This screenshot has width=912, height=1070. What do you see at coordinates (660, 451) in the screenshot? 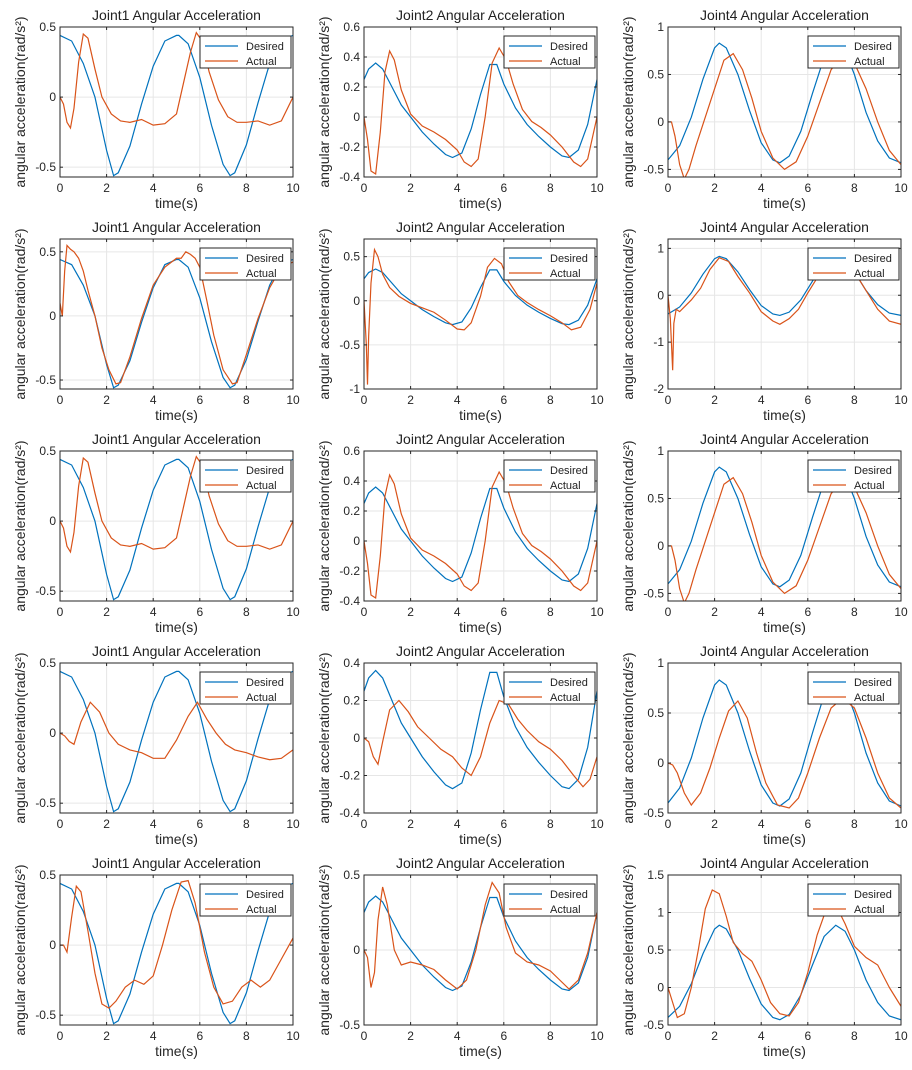
I see `y-tick-label: 1` at bounding box center [660, 451].